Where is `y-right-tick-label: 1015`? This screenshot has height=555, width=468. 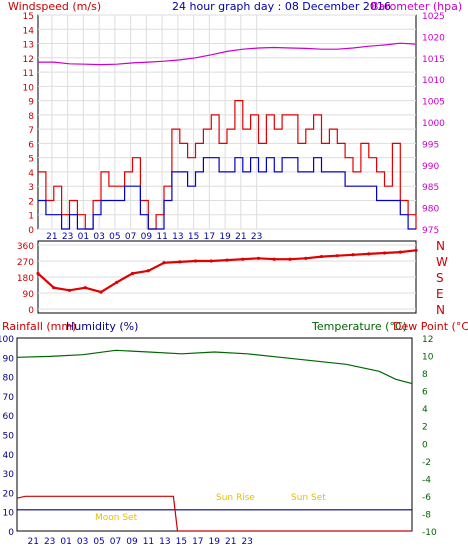
y-right-tick-label: 1015 is located at coordinates (433, 60).